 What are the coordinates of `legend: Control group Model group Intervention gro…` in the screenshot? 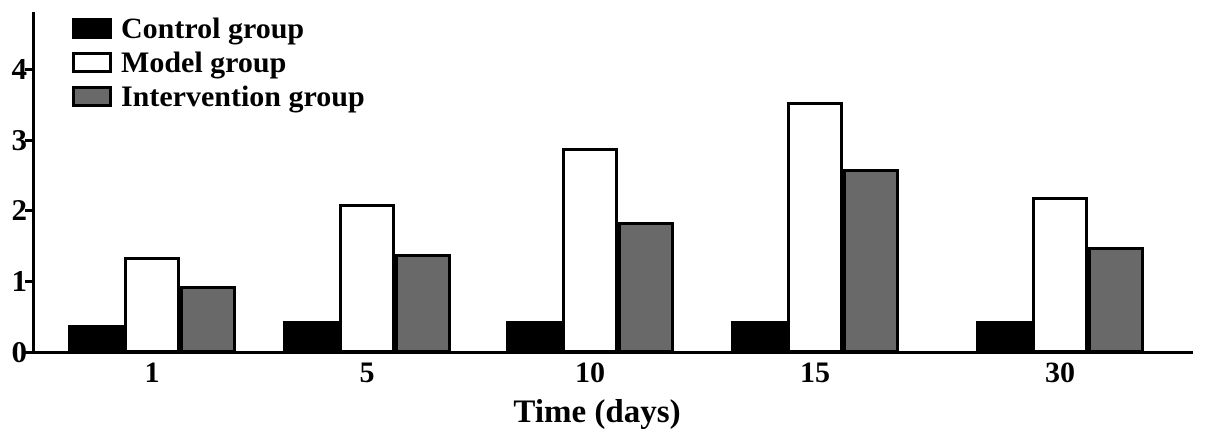 It's located at (218, 62).